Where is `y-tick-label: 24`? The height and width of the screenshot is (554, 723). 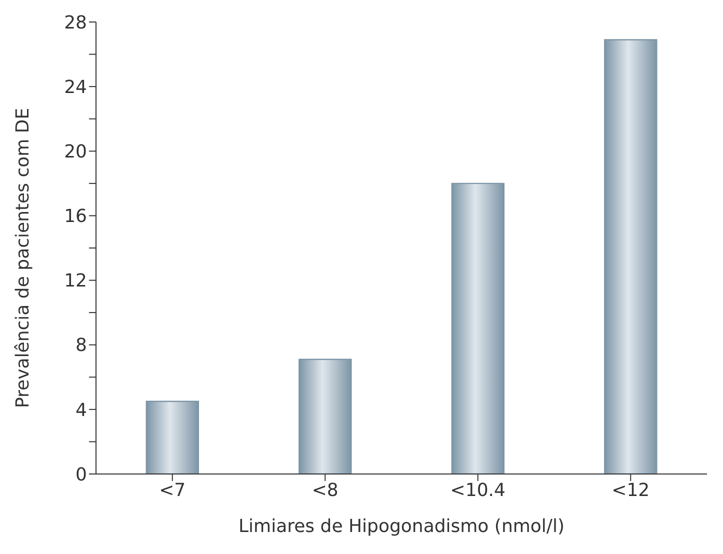
y-tick-label: 24 is located at coordinates (75, 87).